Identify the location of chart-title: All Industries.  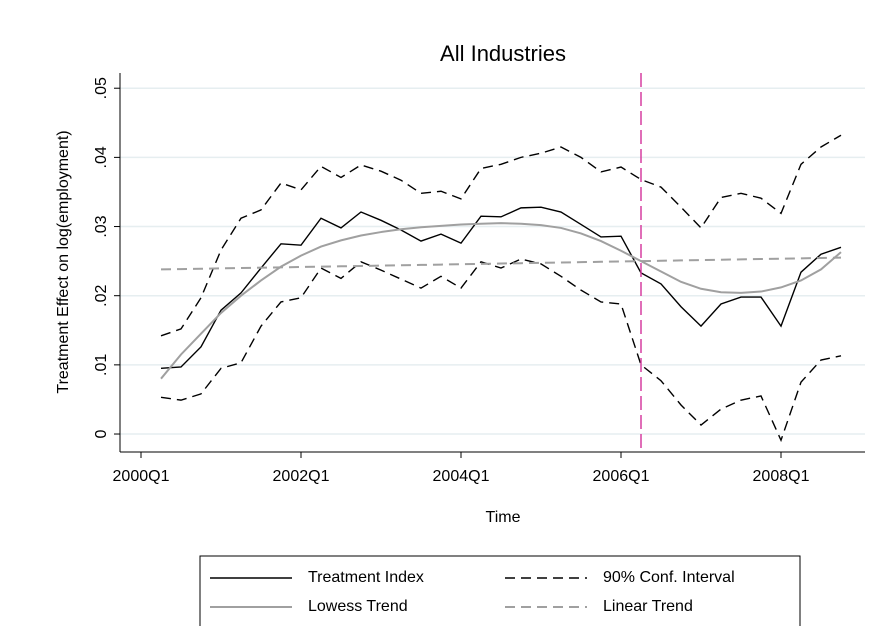
(503, 53).